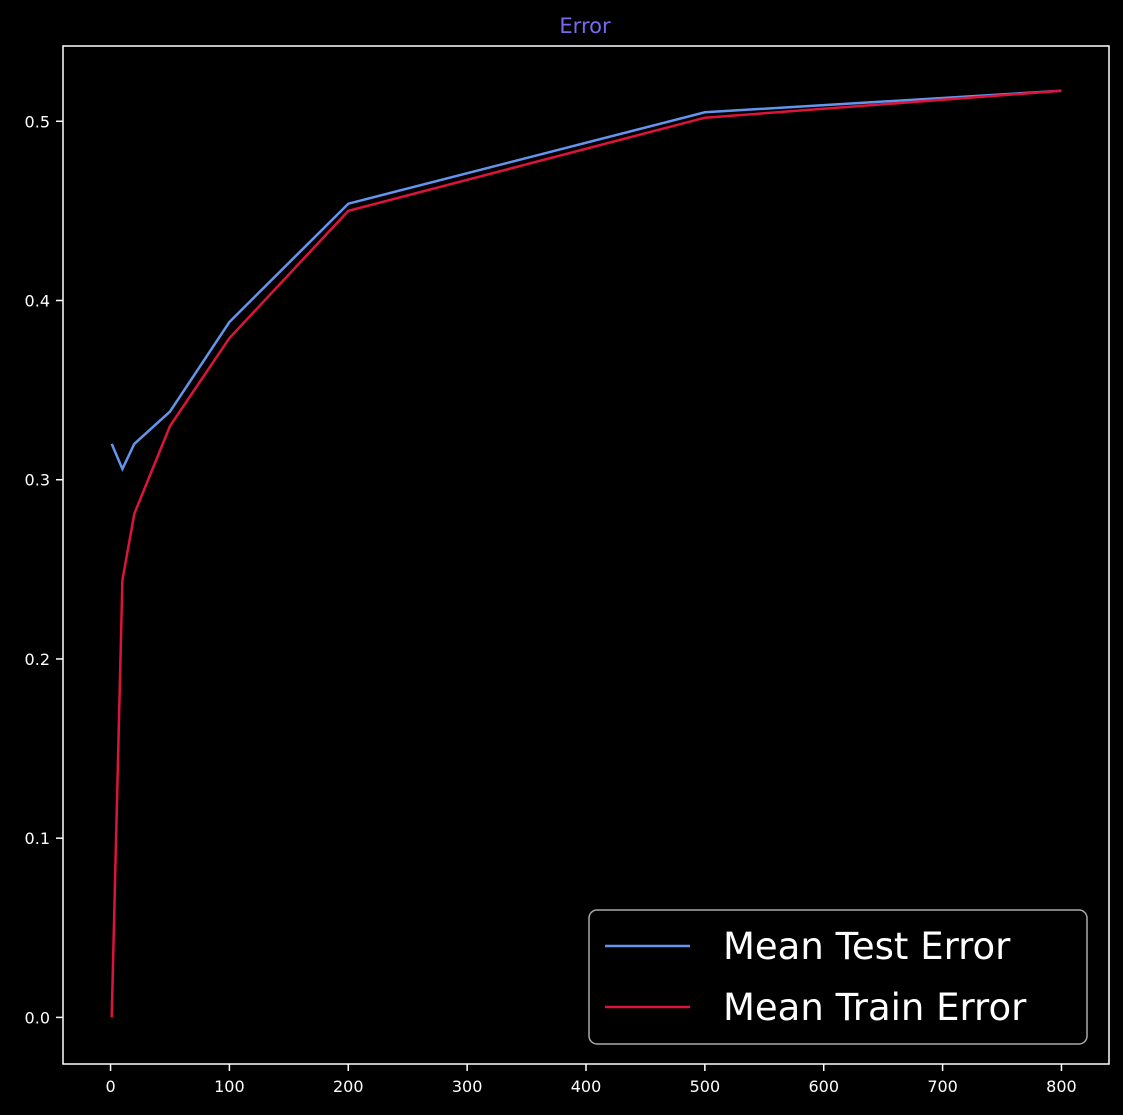  I want to click on x-tick-label: 200, so click(348, 1086).